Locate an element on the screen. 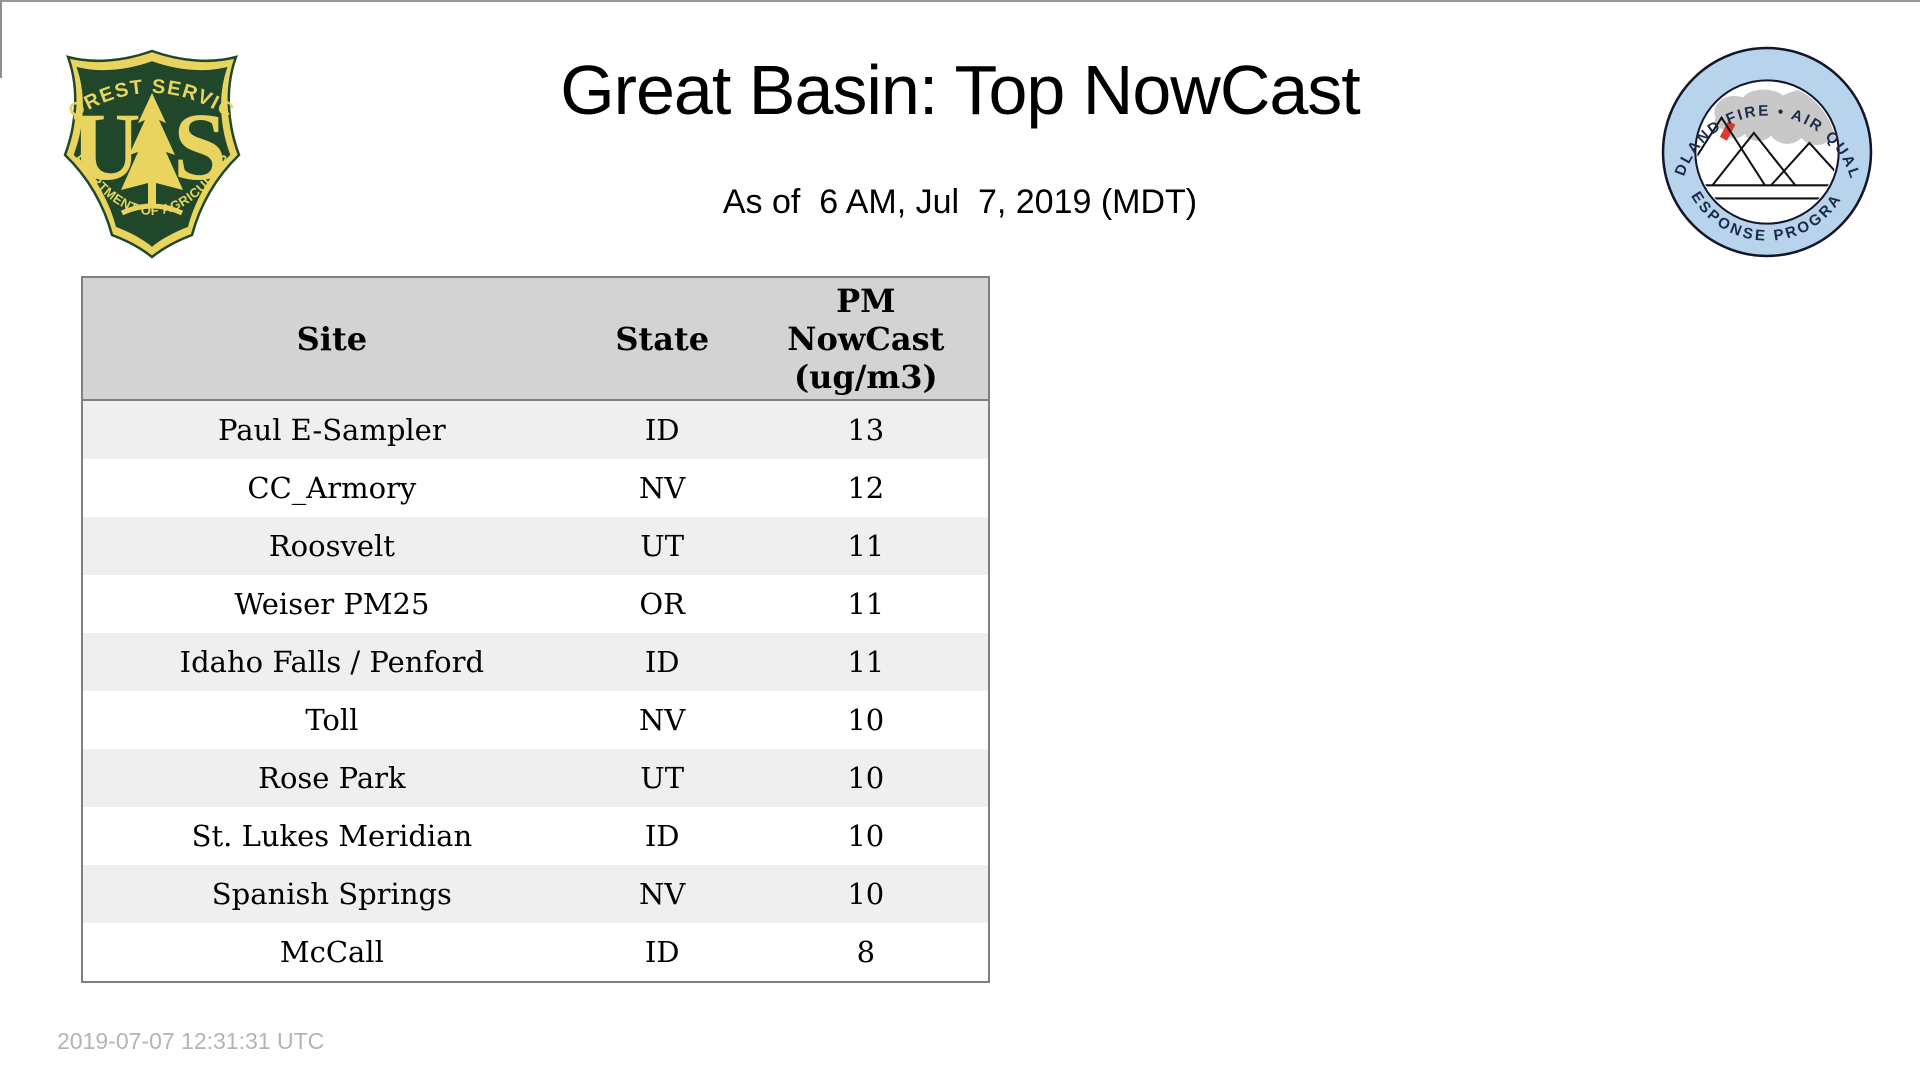  header-pm-line2: NowCast is located at coordinates (866, 338).